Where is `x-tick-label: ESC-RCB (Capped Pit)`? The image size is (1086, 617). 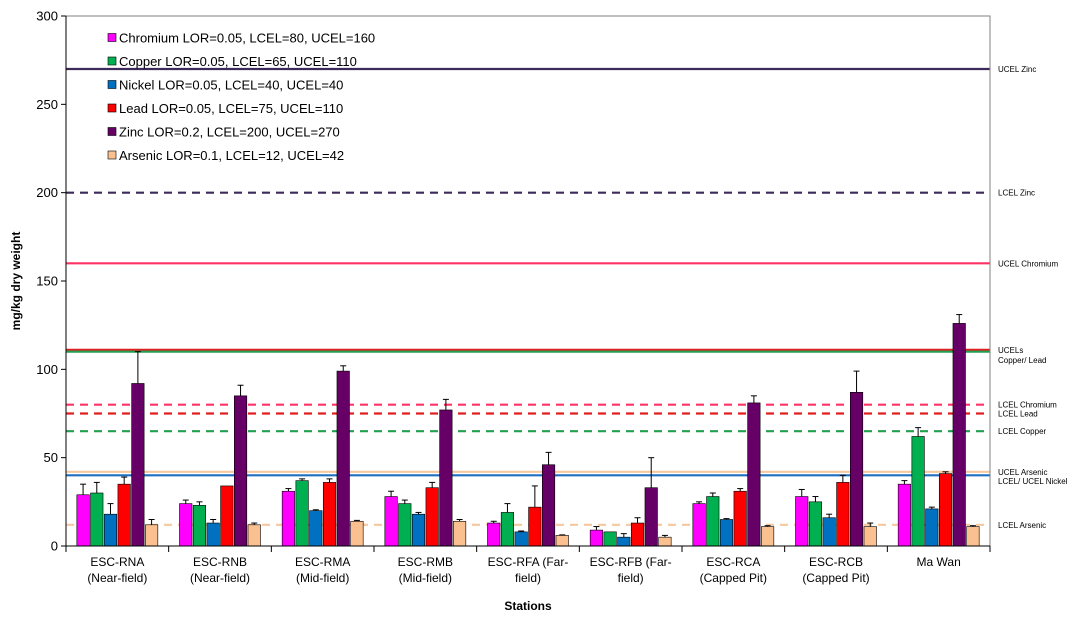 x-tick-label: ESC-RCB (Capped Pit) is located at coordinates (835, 570).